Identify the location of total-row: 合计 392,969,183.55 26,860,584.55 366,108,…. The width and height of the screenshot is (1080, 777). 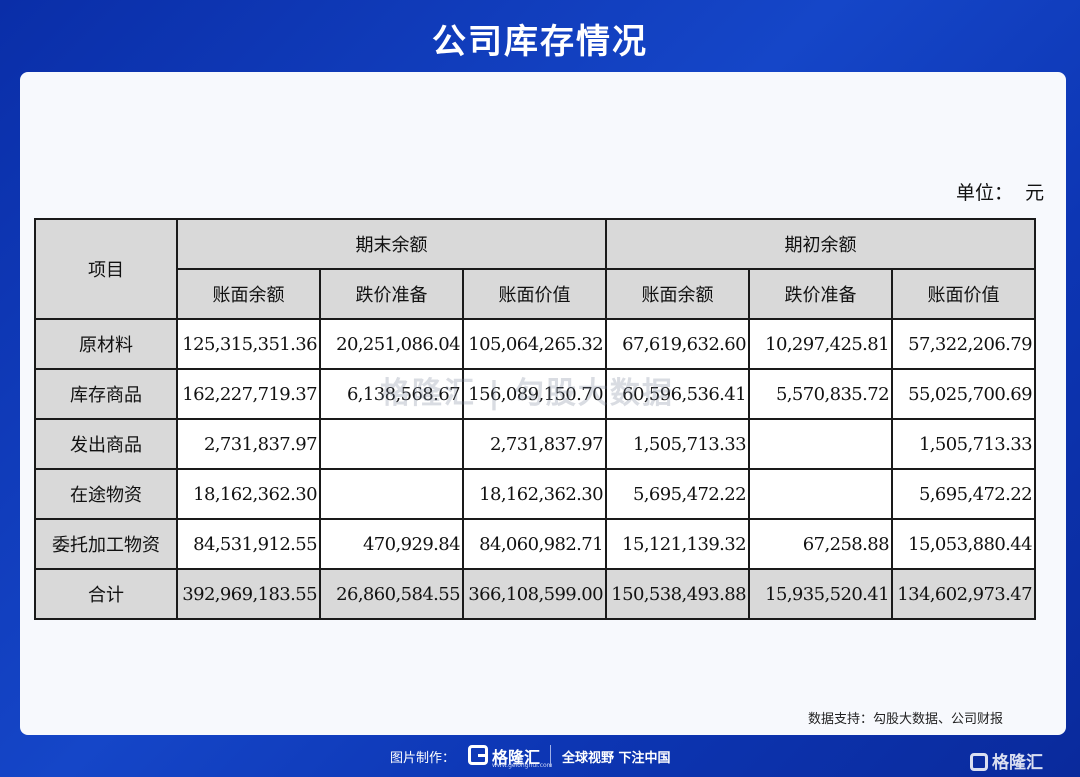
(535, 594).